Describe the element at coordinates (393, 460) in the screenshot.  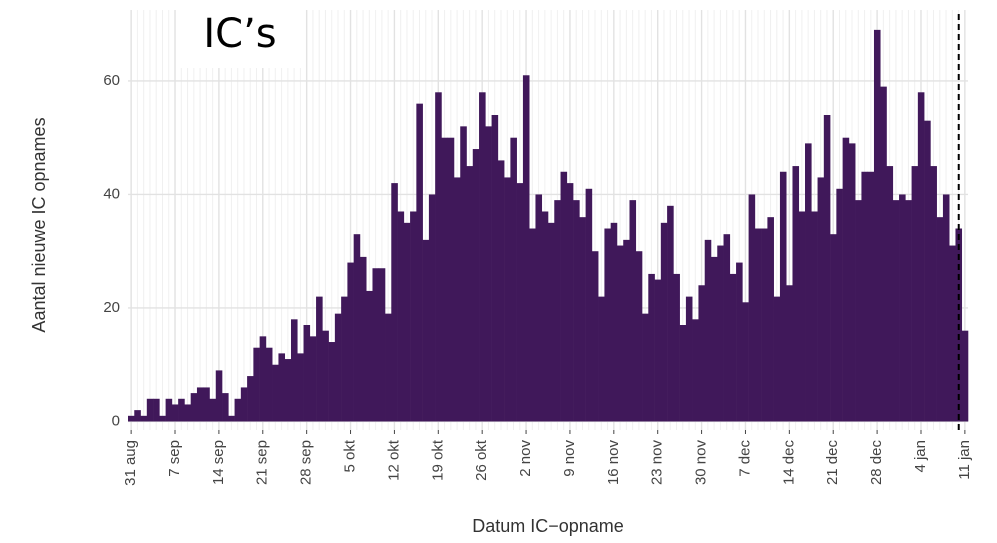
I see `x-tick-label: 12 okt` at that location.